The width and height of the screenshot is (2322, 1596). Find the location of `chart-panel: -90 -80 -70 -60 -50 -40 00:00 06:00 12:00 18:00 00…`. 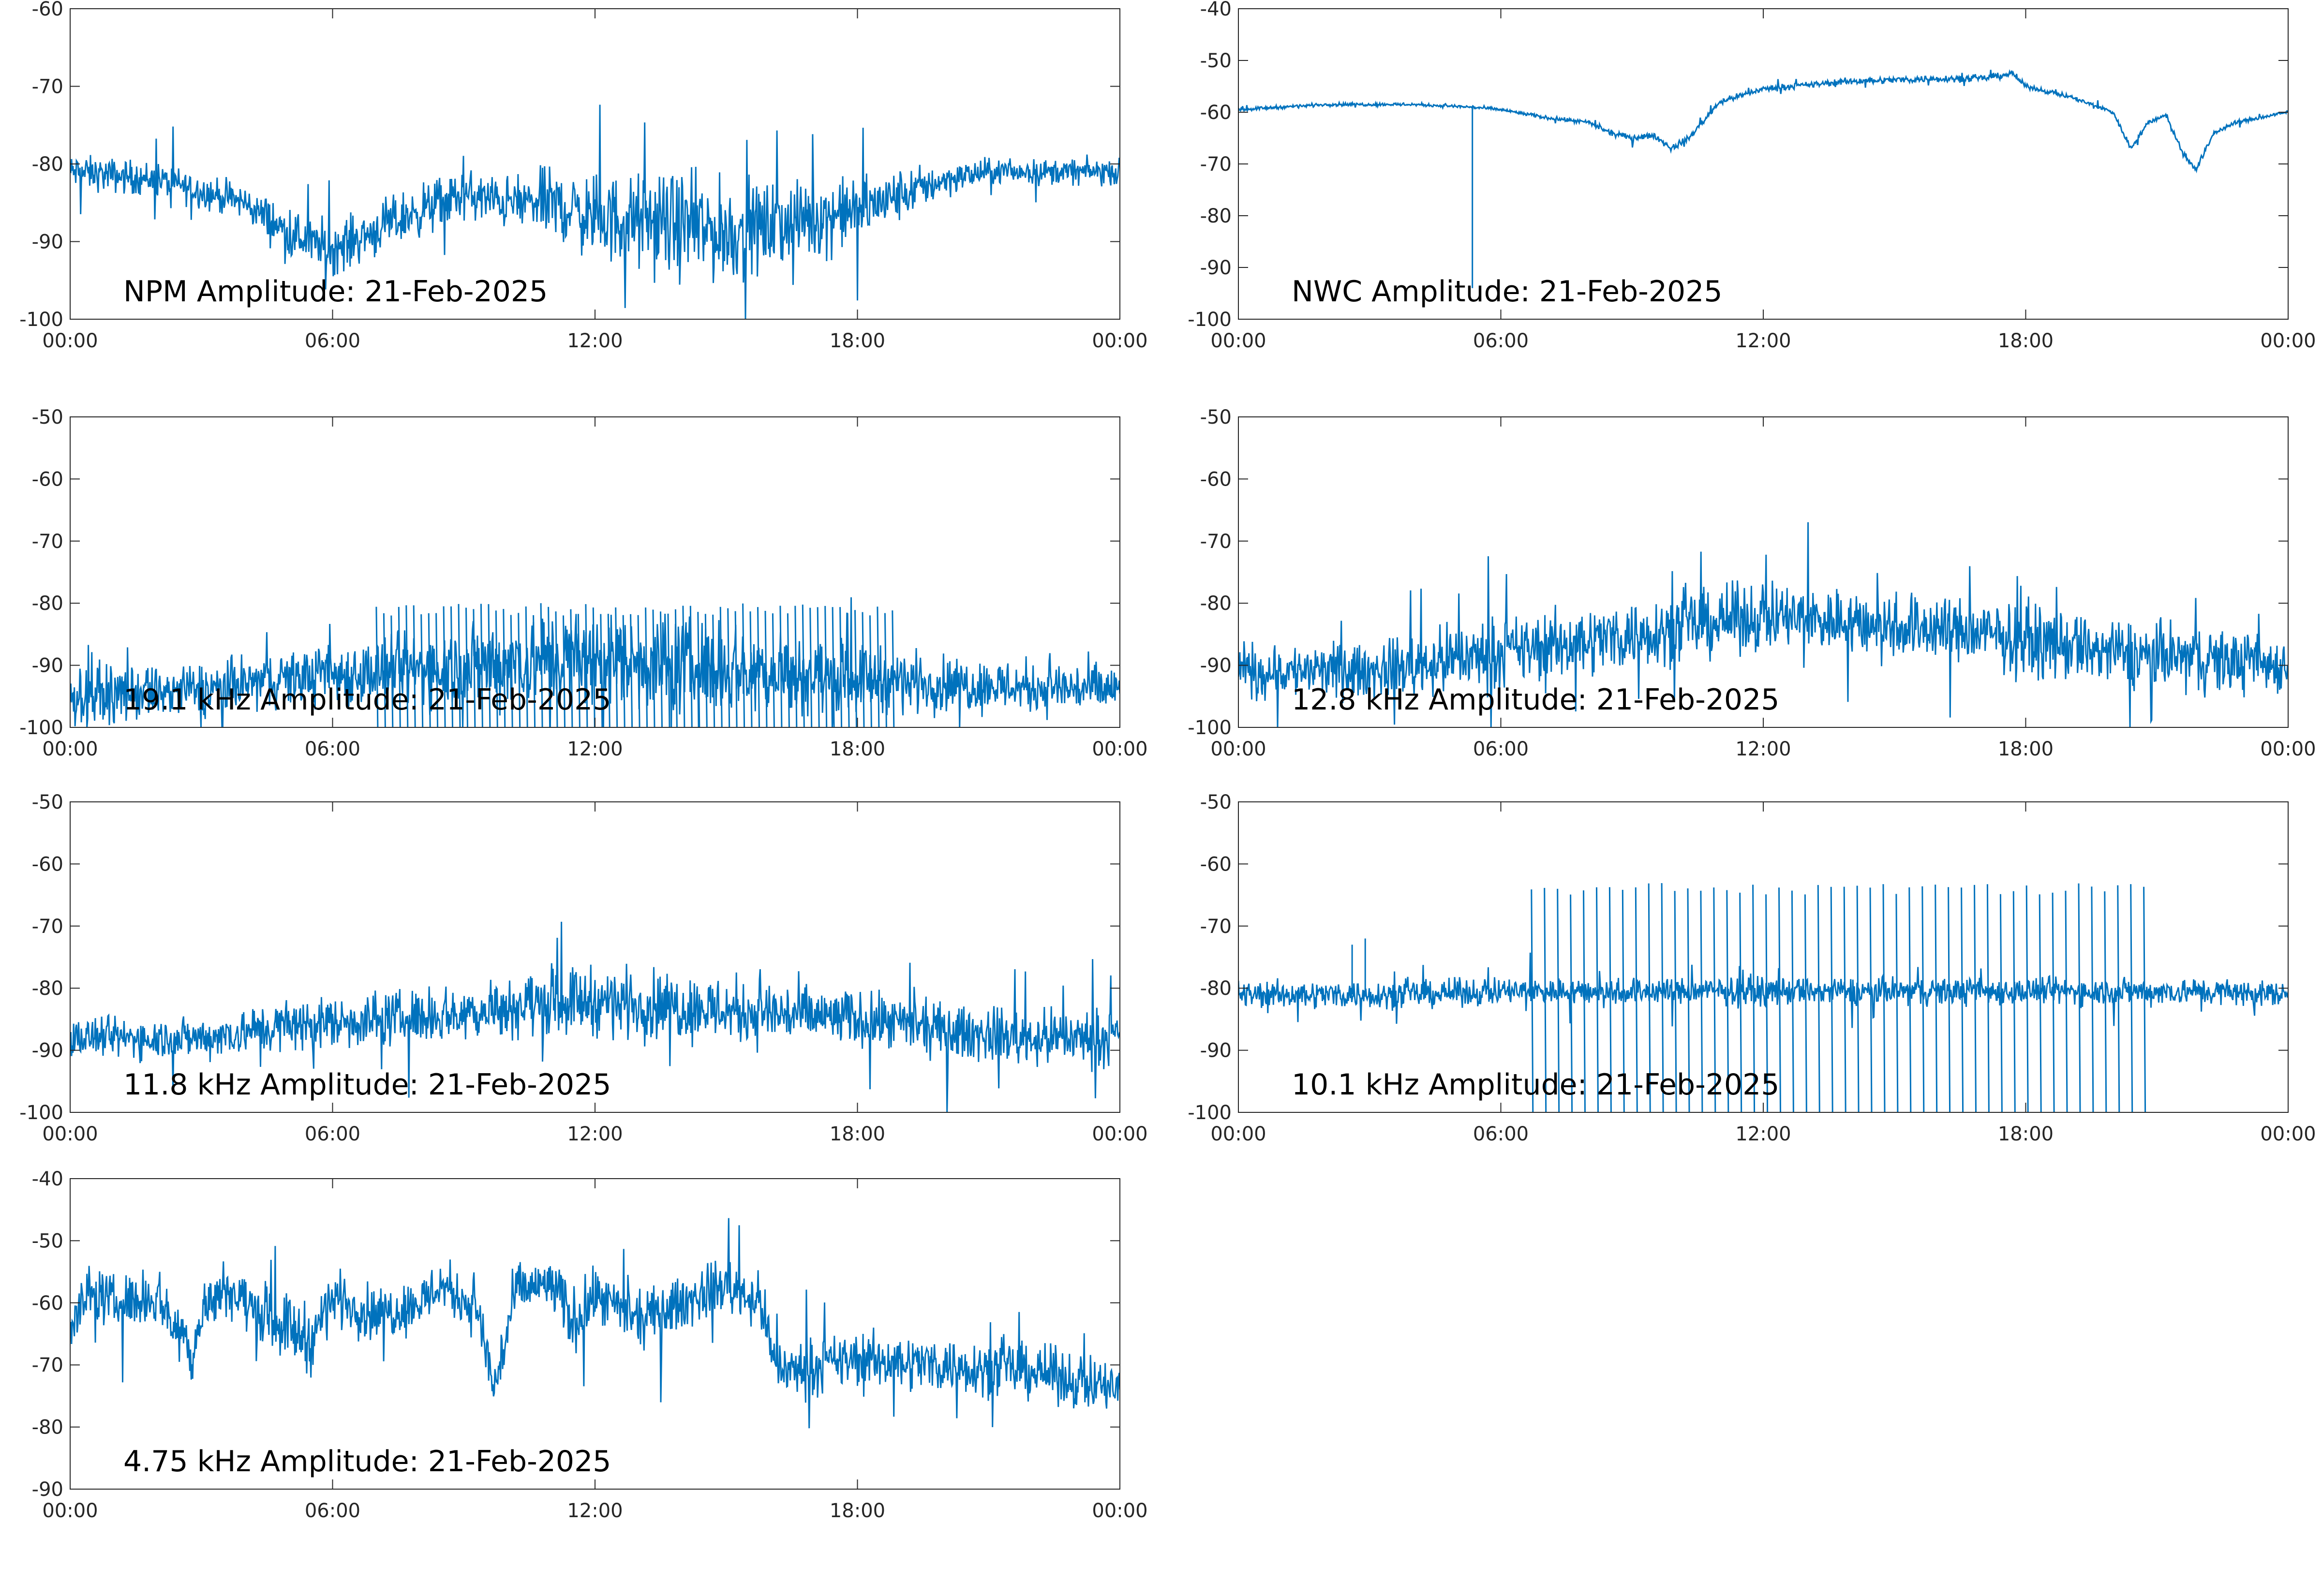

chart-panel: -90 -80 -70 -60 -50 -40 00:00 06:00 12:00 18:00 00… is located at coordinates (590, 1345).